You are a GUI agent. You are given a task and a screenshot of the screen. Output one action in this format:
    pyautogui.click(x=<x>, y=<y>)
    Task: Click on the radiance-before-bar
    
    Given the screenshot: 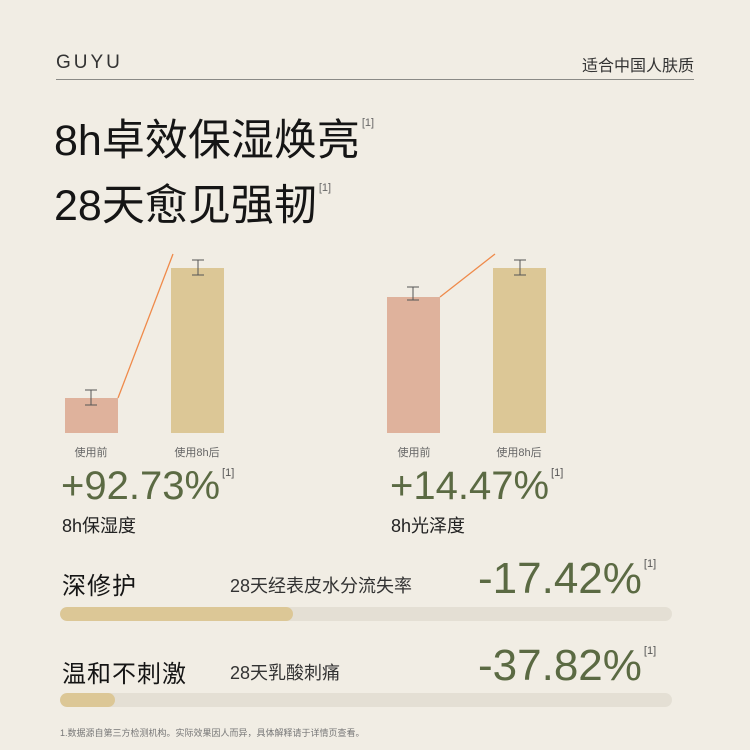 What is the action you would take?
    pyautogui.click(x=413, y=365)
    